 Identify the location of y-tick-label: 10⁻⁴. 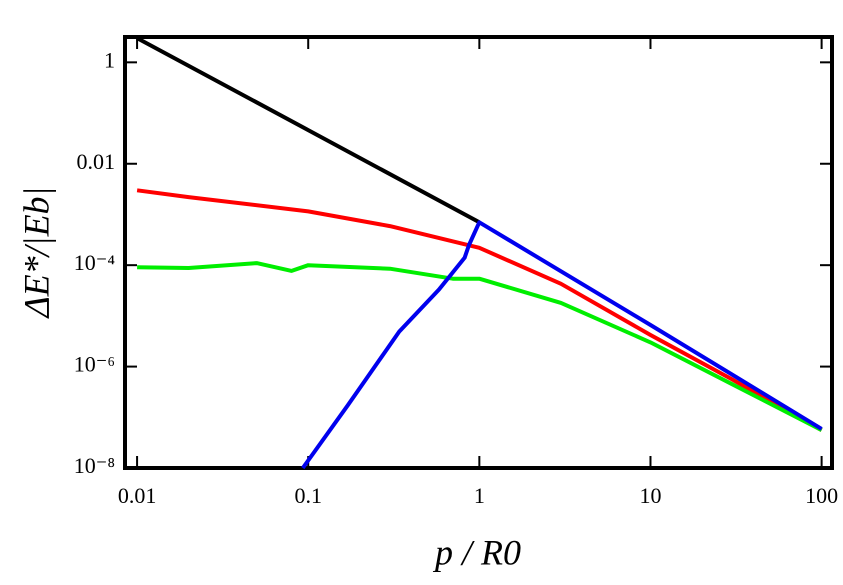
(95, 262).